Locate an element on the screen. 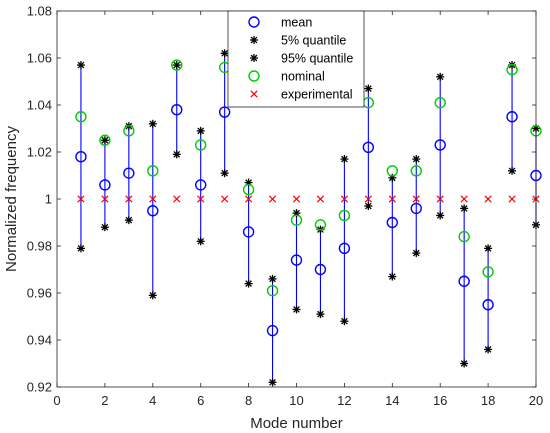 The height and width of the screenshot is (433, 550). x-tick-label: 16 is located at coordinates (440, 400).